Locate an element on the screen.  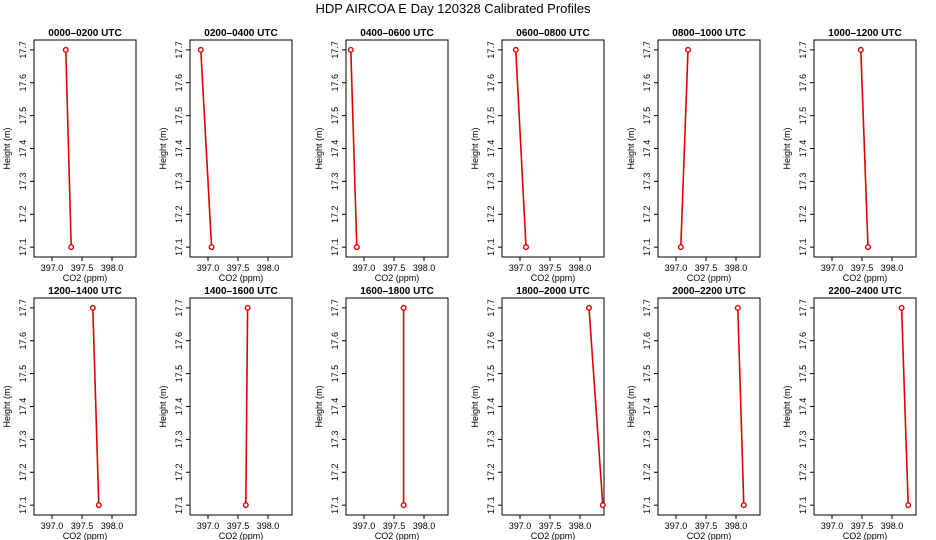
panel-title: 2200–2400 UTC is located at coordinates (864, 291).